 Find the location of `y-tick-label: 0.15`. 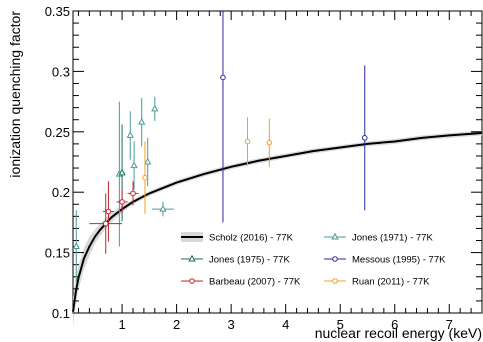

y-tick-label: 0.15 is located at coordinates (57, 253).